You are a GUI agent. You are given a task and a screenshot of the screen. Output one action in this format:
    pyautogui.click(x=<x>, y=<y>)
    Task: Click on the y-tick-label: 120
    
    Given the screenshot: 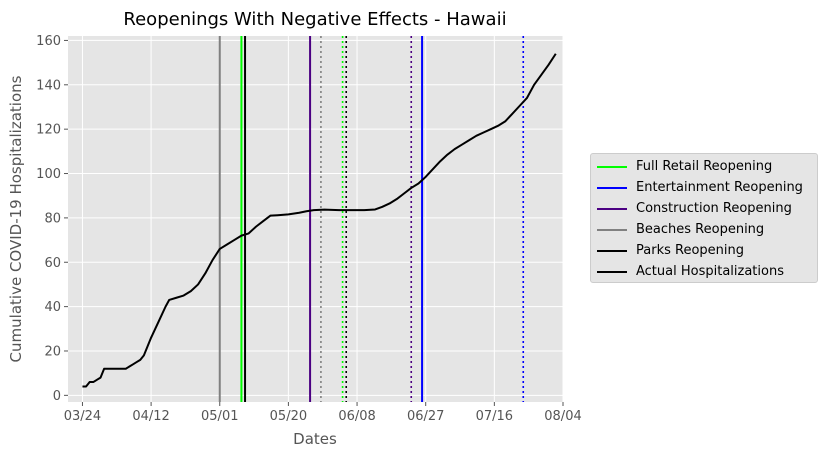 What is the action you would take?
    pyautogui.click(x=48, y=130)
    